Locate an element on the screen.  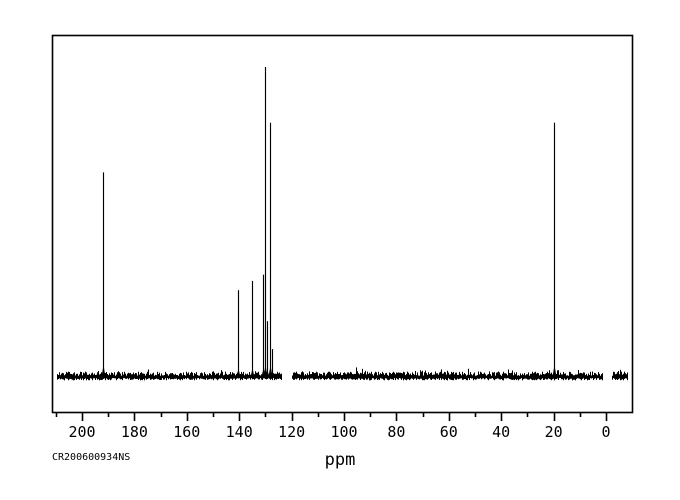
axis-unit-label: ppm is located at coordinates (340, 460).